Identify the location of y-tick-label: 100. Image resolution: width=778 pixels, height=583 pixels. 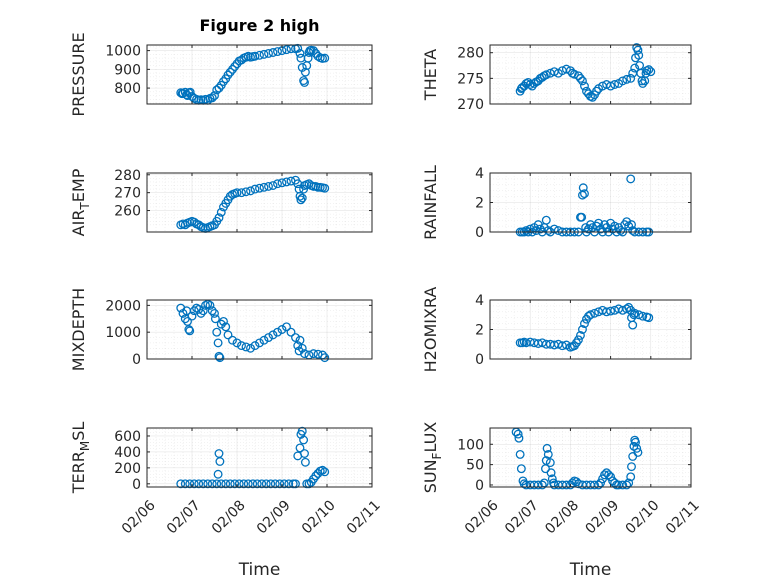
(470, 445).